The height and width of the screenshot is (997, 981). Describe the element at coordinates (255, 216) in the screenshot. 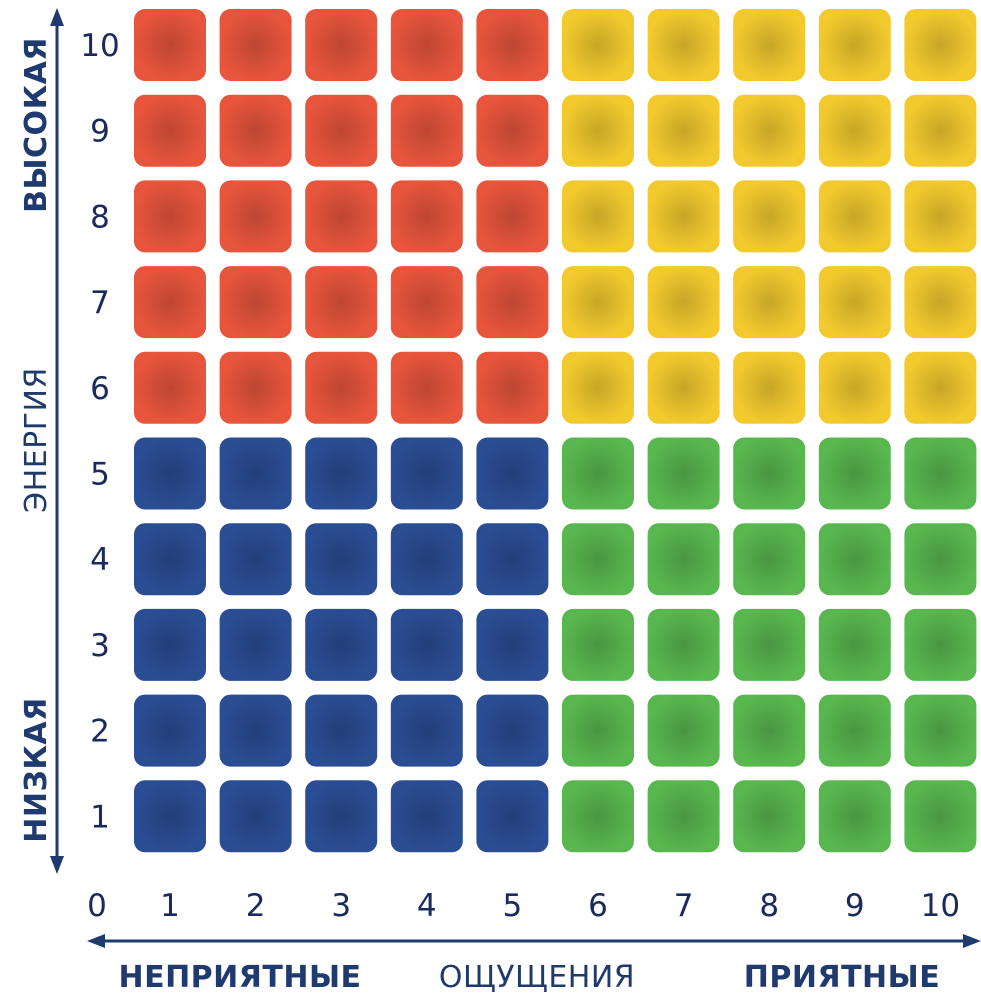

I see `cell-x2-y8` at that location.